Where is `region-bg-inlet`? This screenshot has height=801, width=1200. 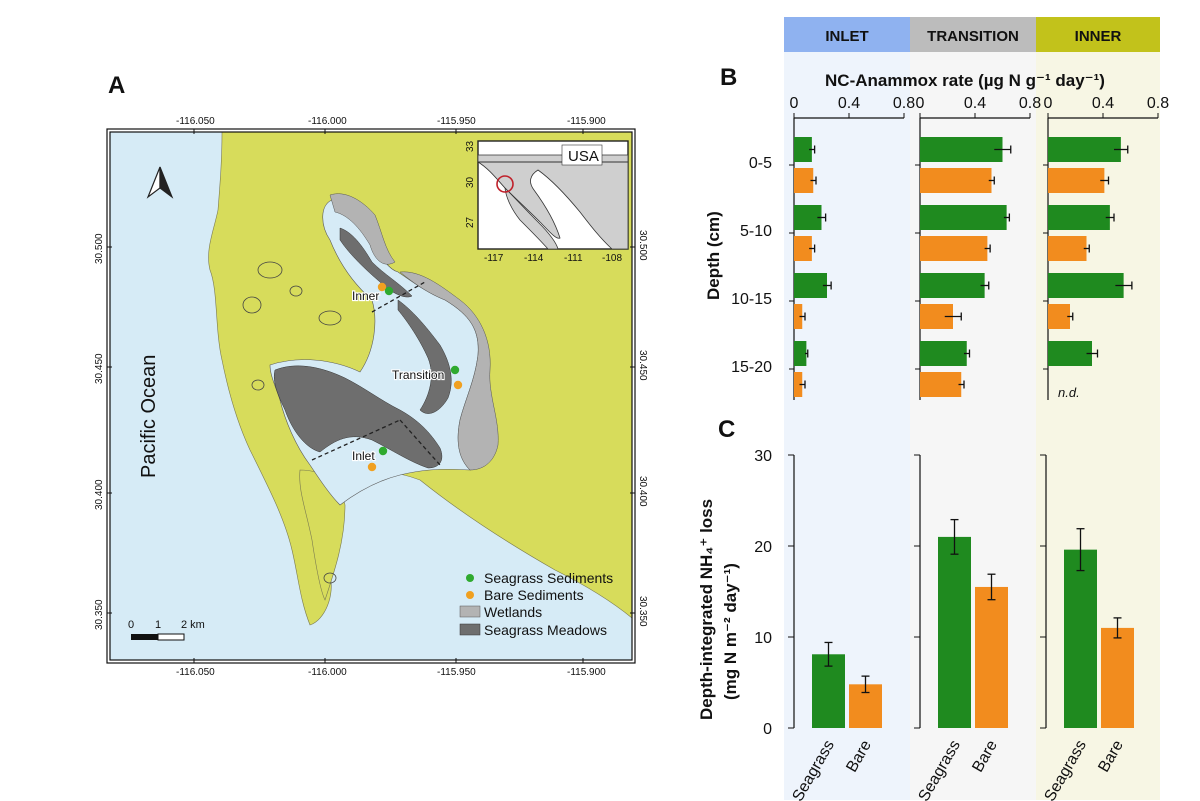
region-bg-inlet is located at coordinates (847, 426).